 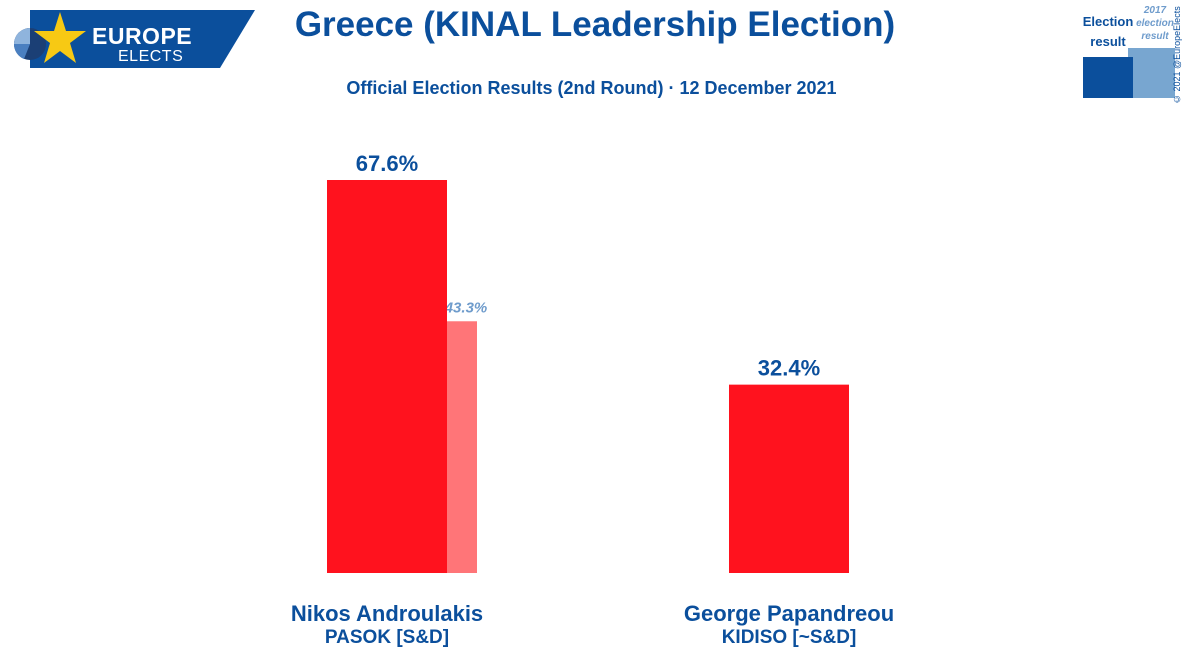 I want to click on legend-current-label-line1: Election, so click(x=1108, y=21).